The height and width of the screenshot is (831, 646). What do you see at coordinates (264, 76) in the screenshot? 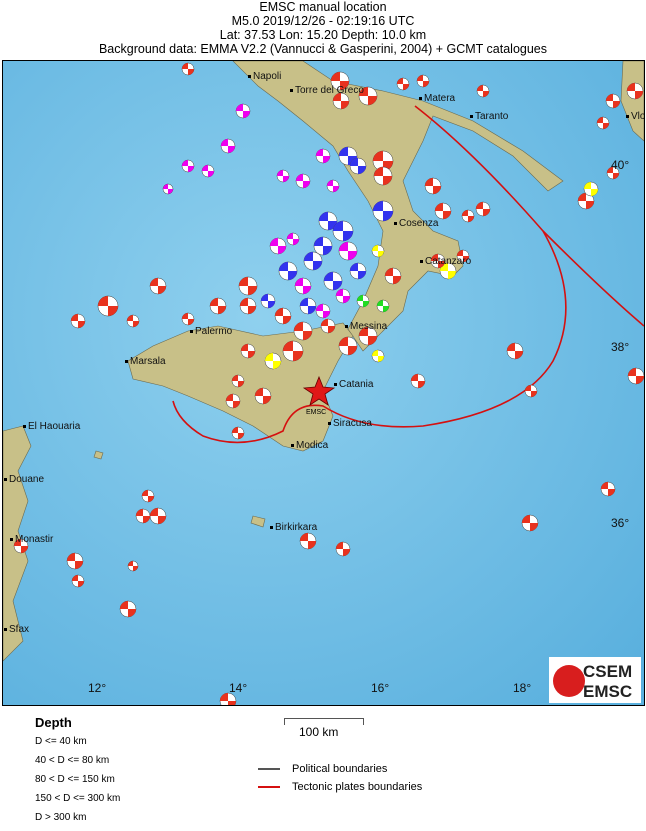
I see `city-label: Napoli` at bounding box center [264, 76].